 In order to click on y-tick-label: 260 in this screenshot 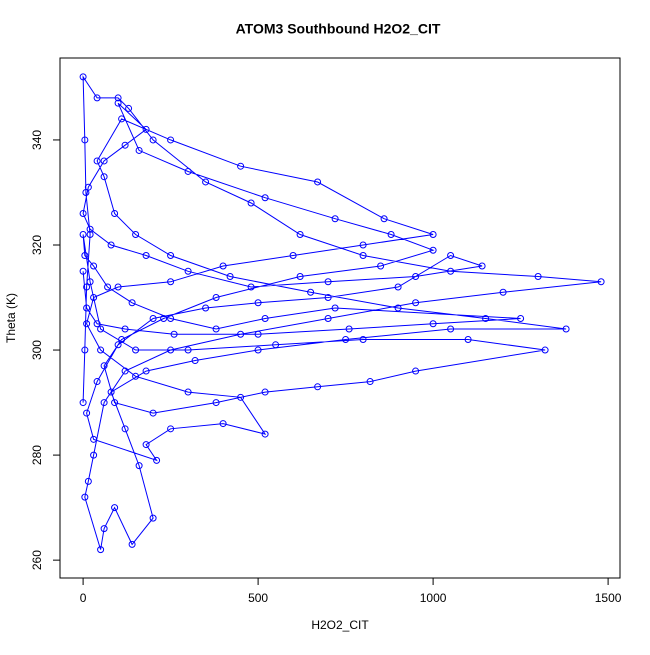, I will do `click(37, 560)`.